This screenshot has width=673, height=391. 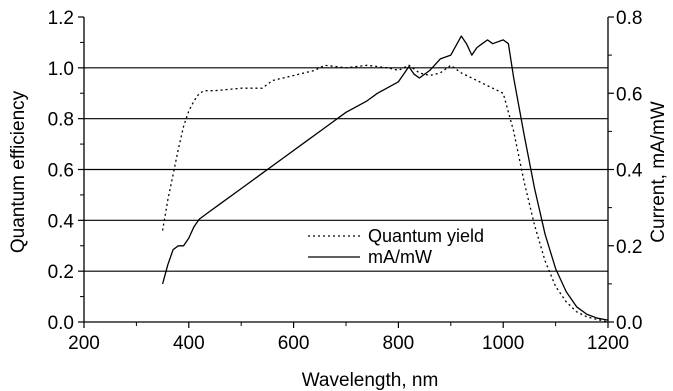 What do you see at coordinates (608, 343) in the screenshot?
I see `x-tick-label: 1200` at bounding box center [608, 343].